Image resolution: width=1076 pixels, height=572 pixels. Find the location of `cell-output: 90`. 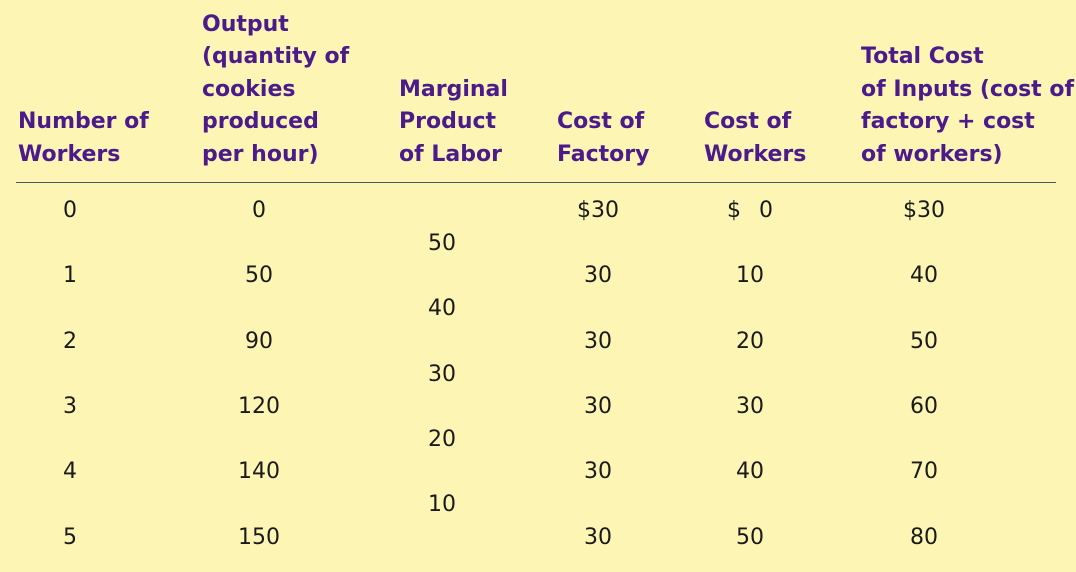

cell-output: 90 is located at coordinates (259, 341).